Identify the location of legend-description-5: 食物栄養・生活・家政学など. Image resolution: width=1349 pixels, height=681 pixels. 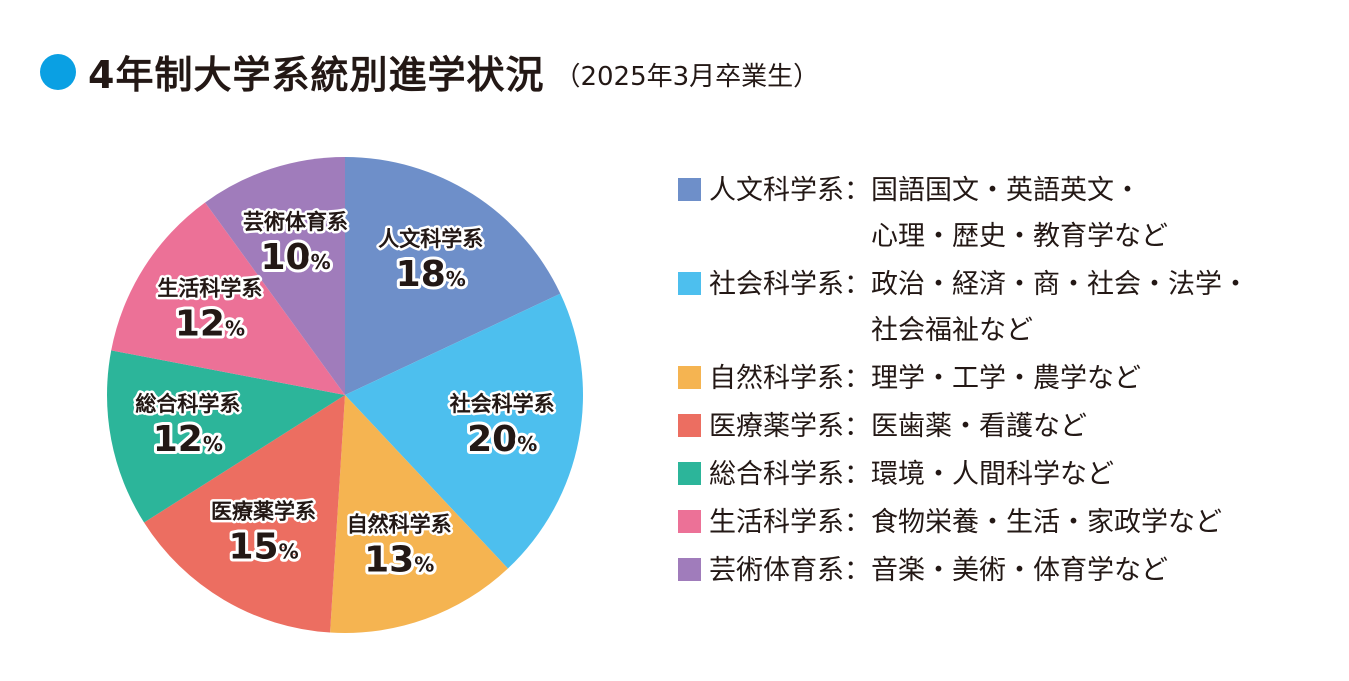
(1046, 523).